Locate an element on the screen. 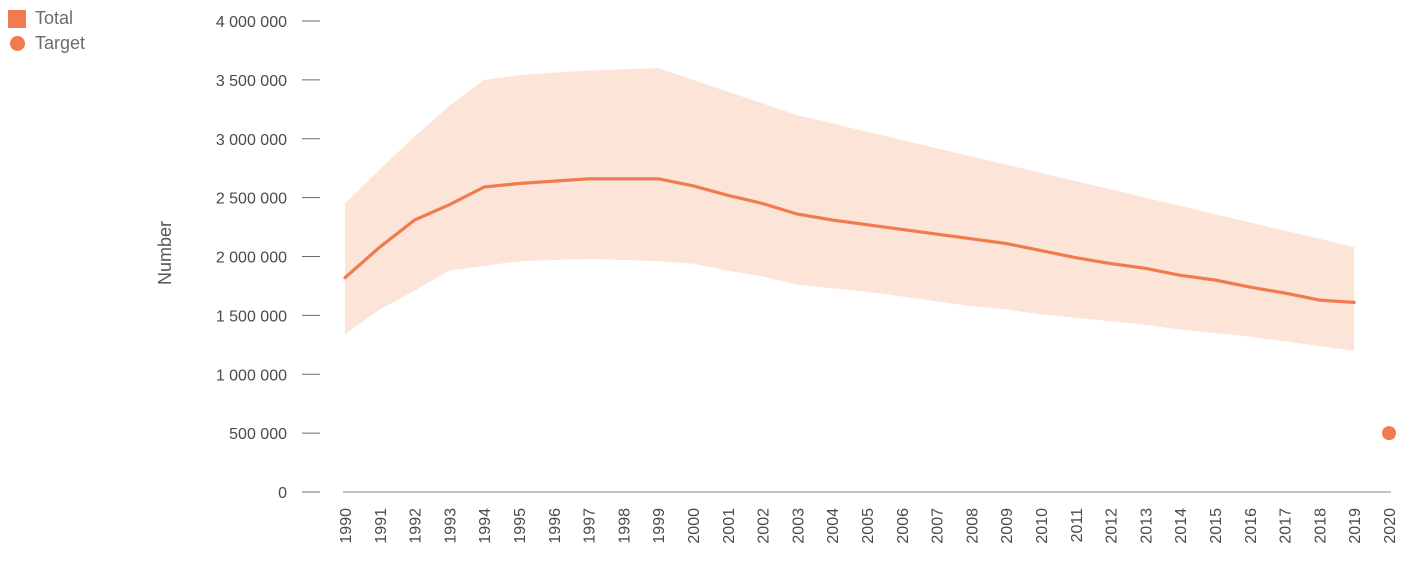 The image size is (1407, 563). x-tick-label: 2003 is located at coordinates (798, 526).